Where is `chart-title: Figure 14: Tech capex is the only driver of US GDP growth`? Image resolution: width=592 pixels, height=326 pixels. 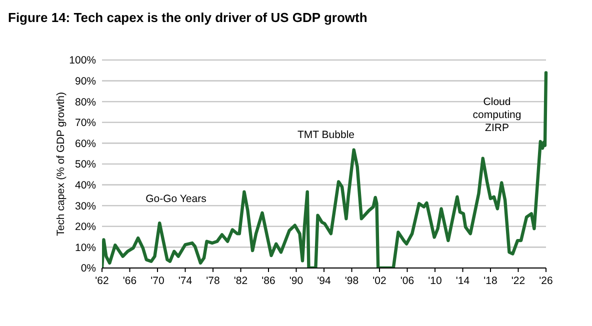
chart-title: Figure 14: Tech capex is the only driver of US GDP growth is located at coordinates (188, 17).